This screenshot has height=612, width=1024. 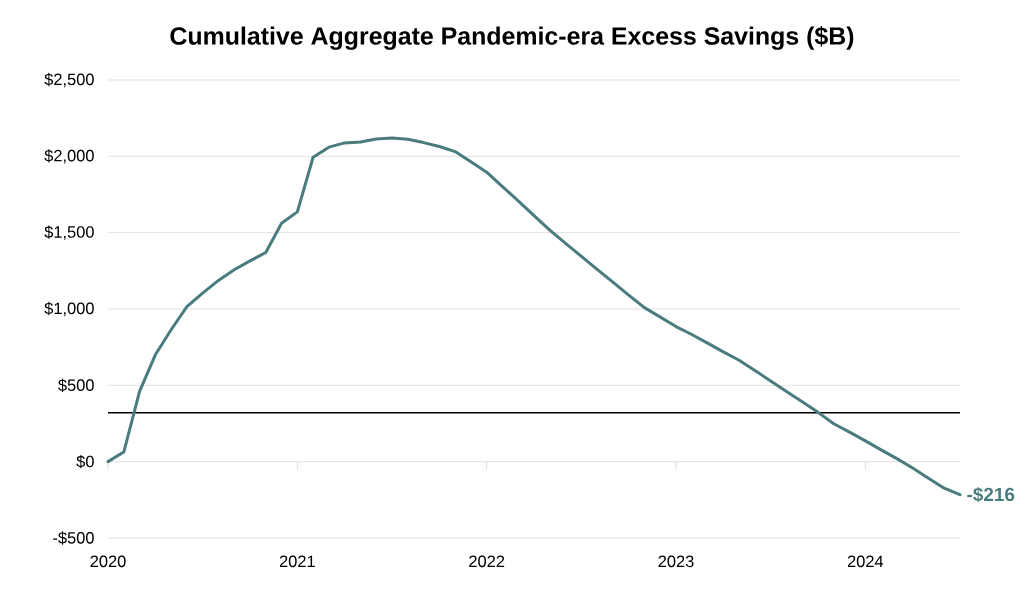 I want to click on y-tick-label: $1,000, so click(x=69, y=309).